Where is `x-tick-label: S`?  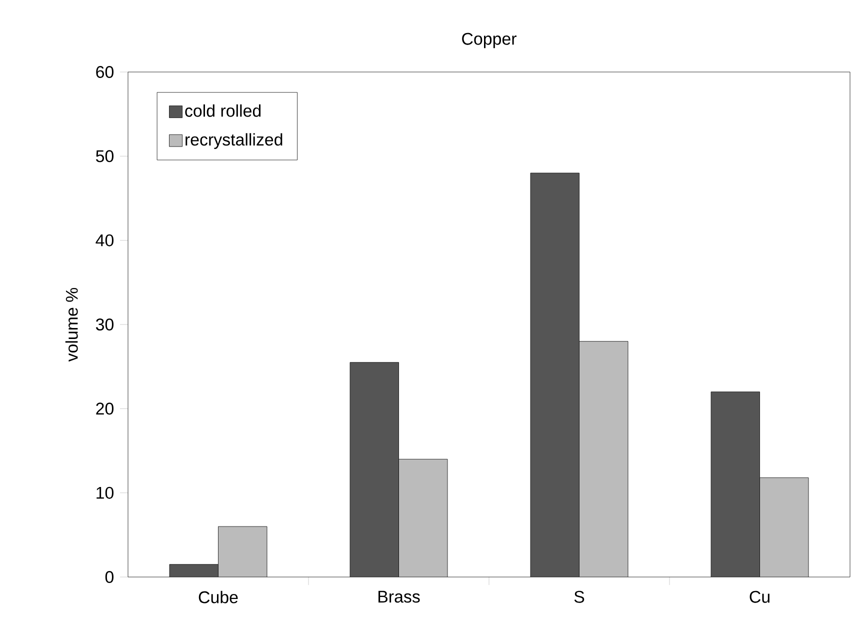 x-tick-label: S is located at coordinates (579, 596).